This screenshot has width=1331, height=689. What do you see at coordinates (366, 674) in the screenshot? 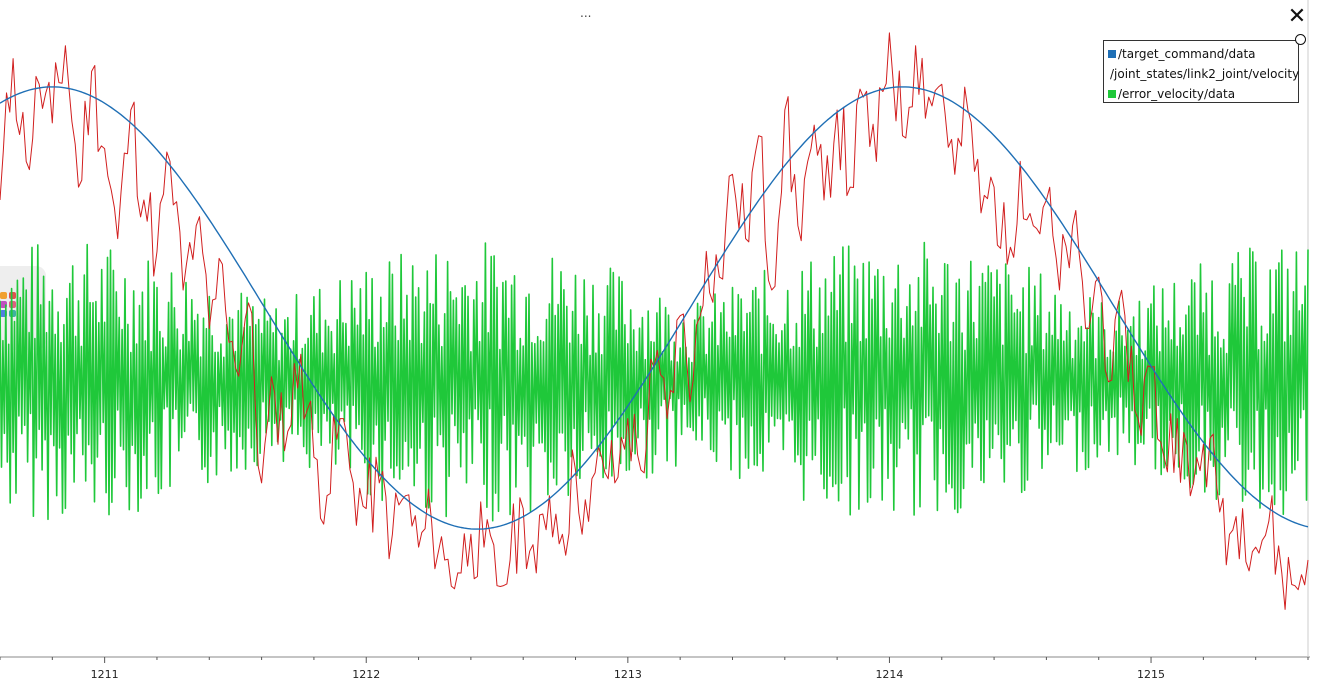
I see `x-tick-label: 1212` at bounding box center [366, 674].